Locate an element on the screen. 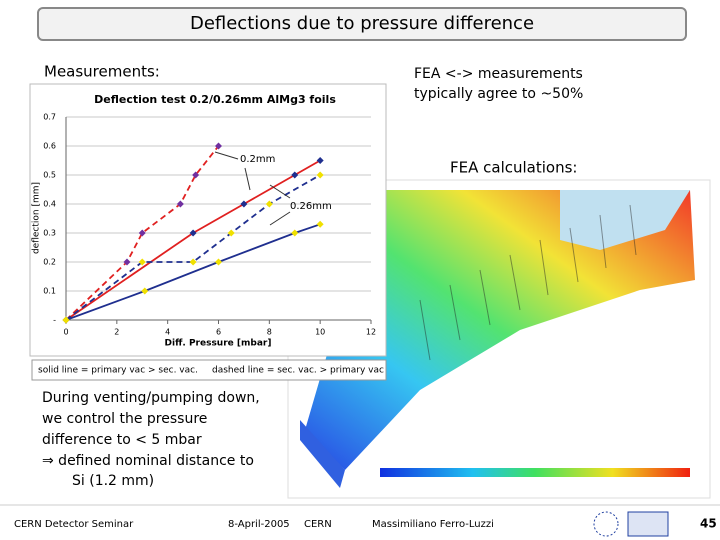 The image size is (720, 540). x-tick-label: 0 is located at coordinates (65, 332).